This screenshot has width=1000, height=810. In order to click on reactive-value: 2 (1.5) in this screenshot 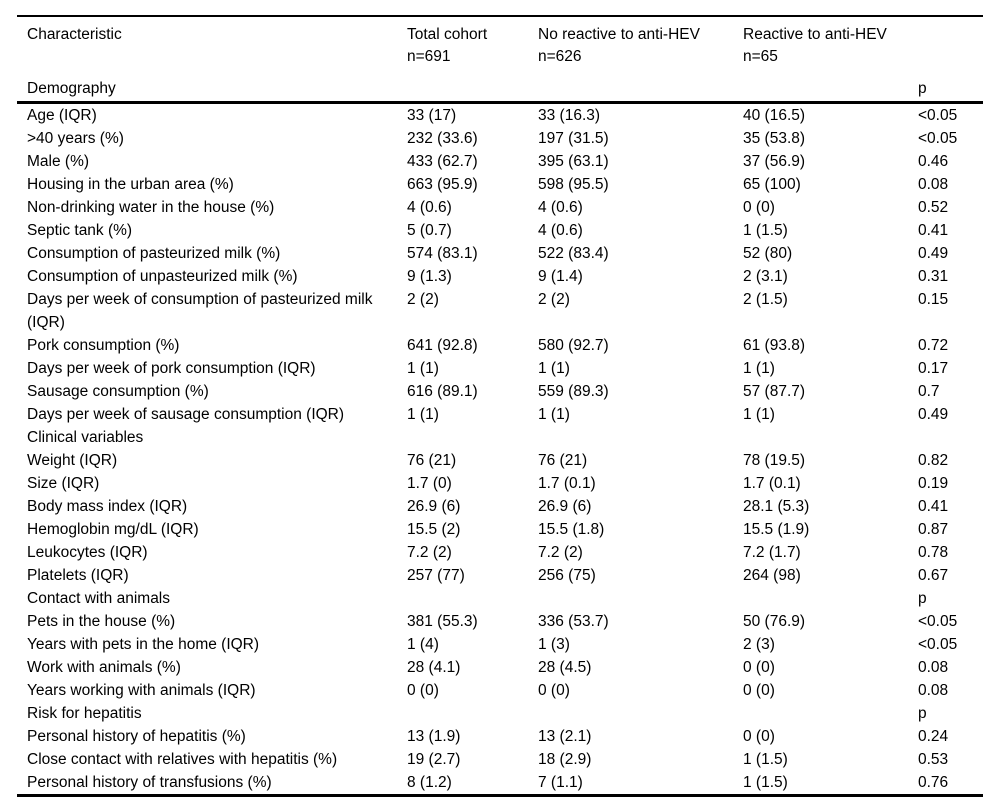, I will do `click(765, 299)`.